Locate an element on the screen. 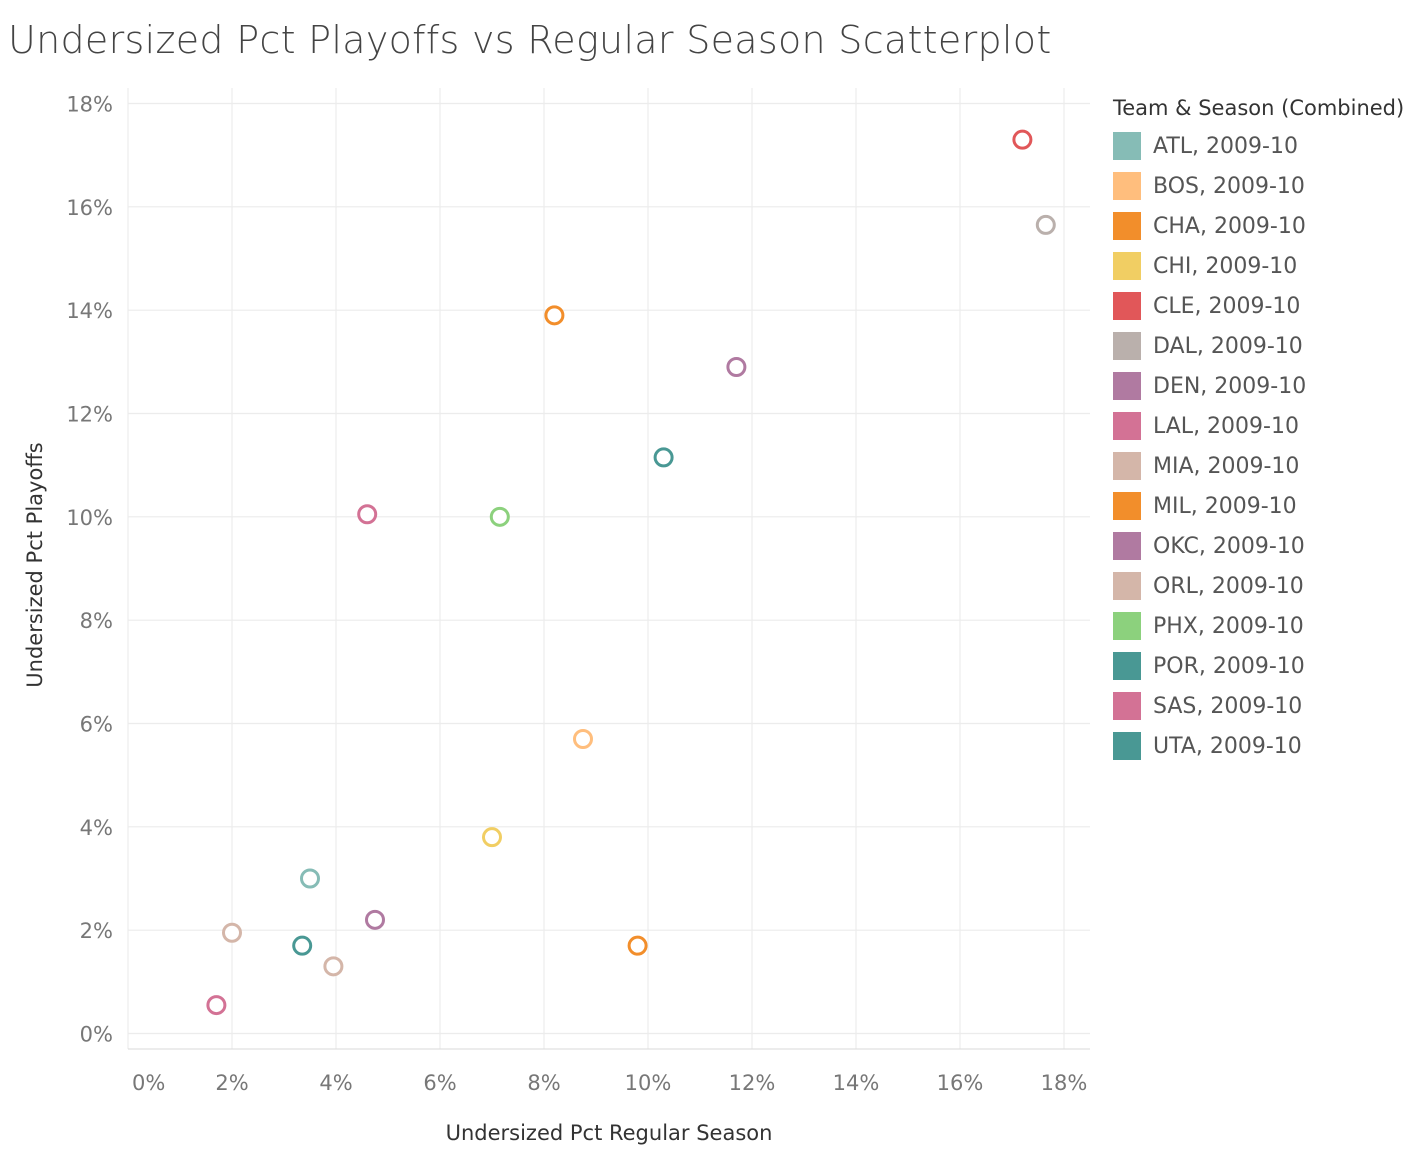 The height and width of the screenshot is (1162, 1424). legend-label: CHI, 2009-10 is located at coordinates (1225, 266).